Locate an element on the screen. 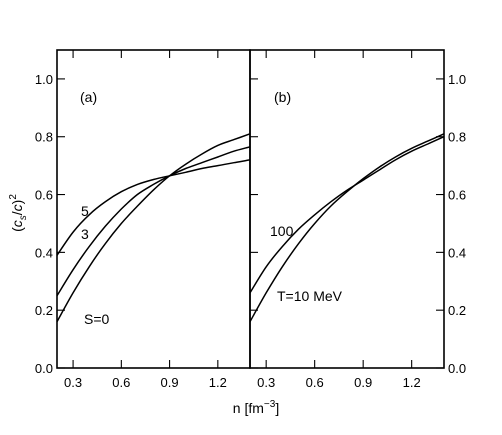 This screenshot has width=502, height=435. series-label: 100 is located at coordinates (282, 231).